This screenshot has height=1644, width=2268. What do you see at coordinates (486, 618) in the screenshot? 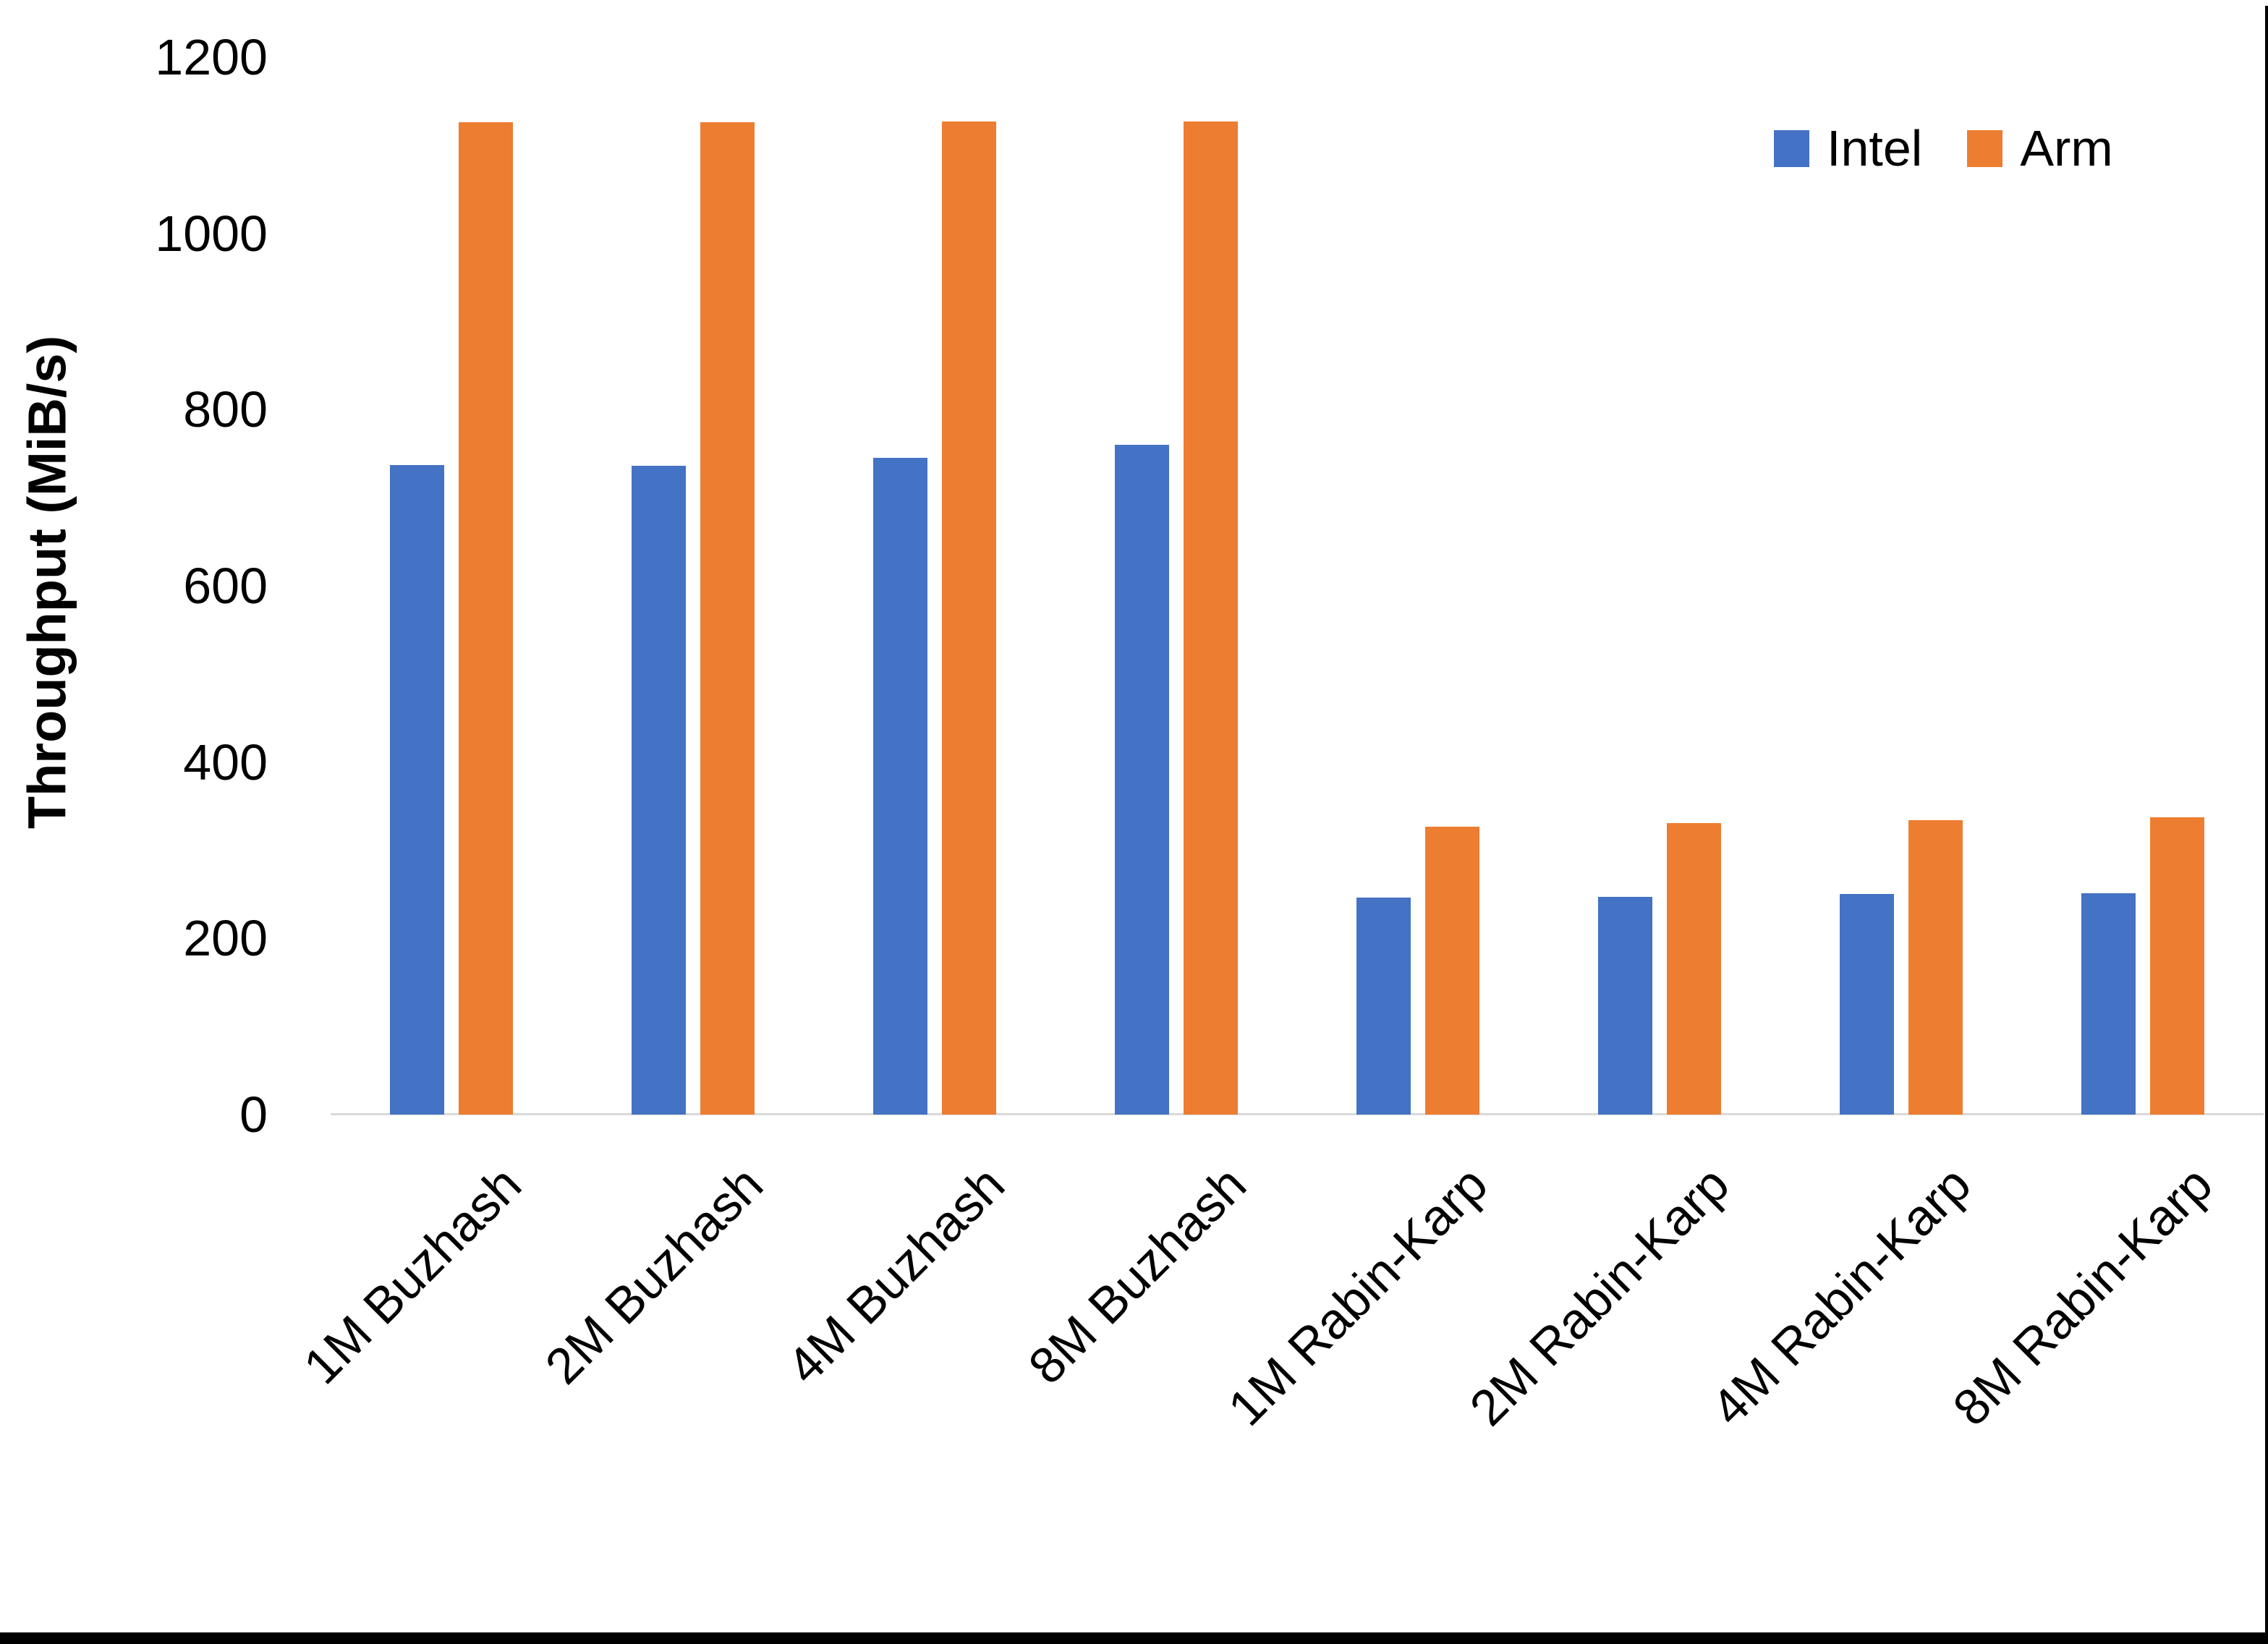
I see `bar-arm-1m-buzhash` at bounding box center [486, 618].